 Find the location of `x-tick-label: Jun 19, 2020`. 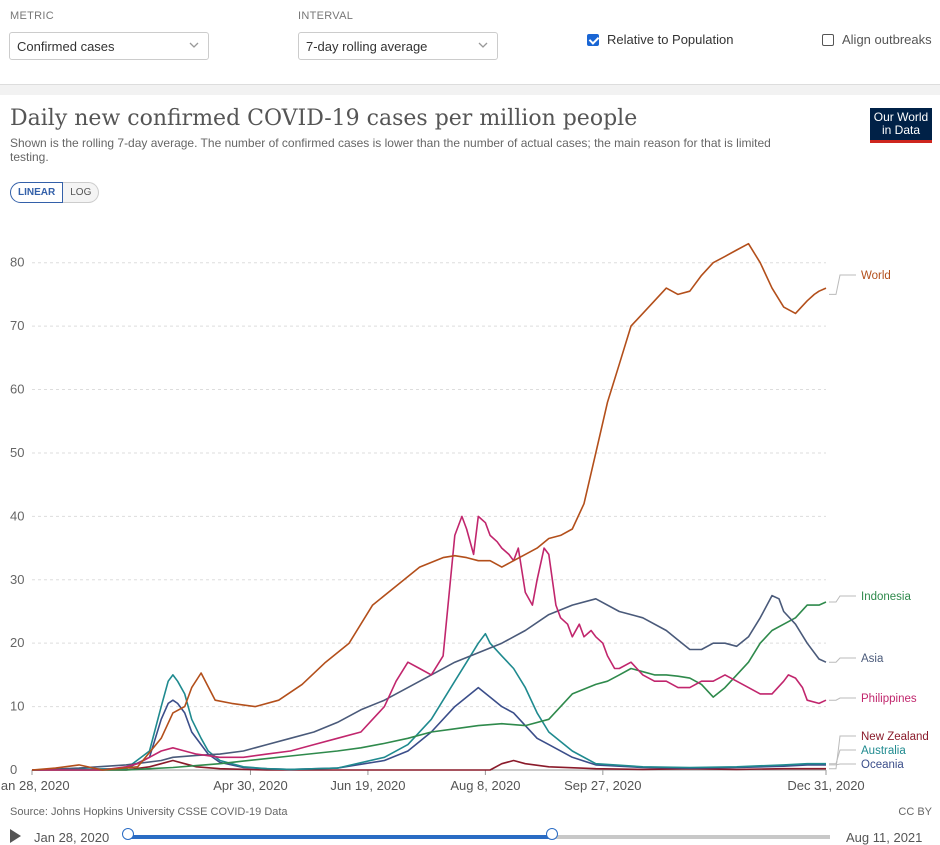

x-tick-label: Jun 19, 2020 is located at coordinates (367, 785).